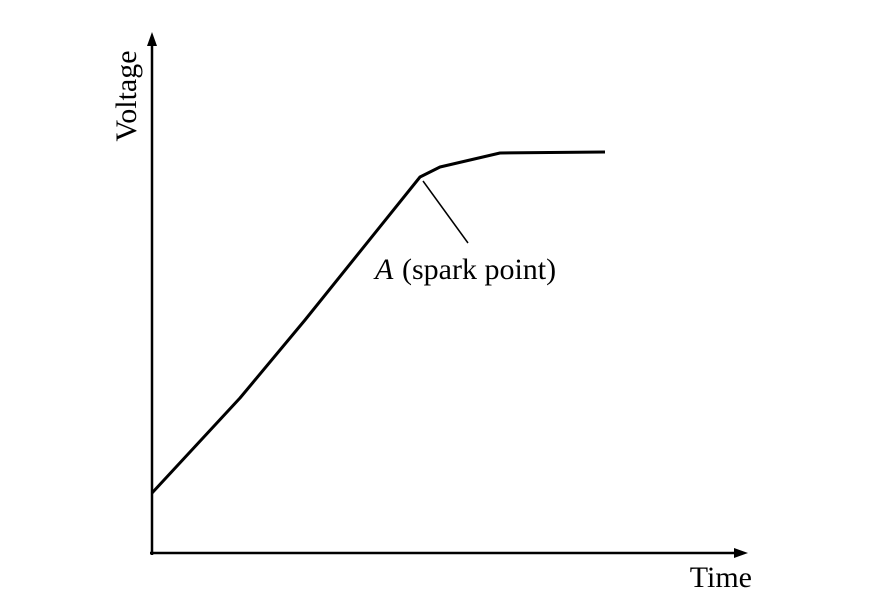  I want to click on leader-line, so click(445, 212).